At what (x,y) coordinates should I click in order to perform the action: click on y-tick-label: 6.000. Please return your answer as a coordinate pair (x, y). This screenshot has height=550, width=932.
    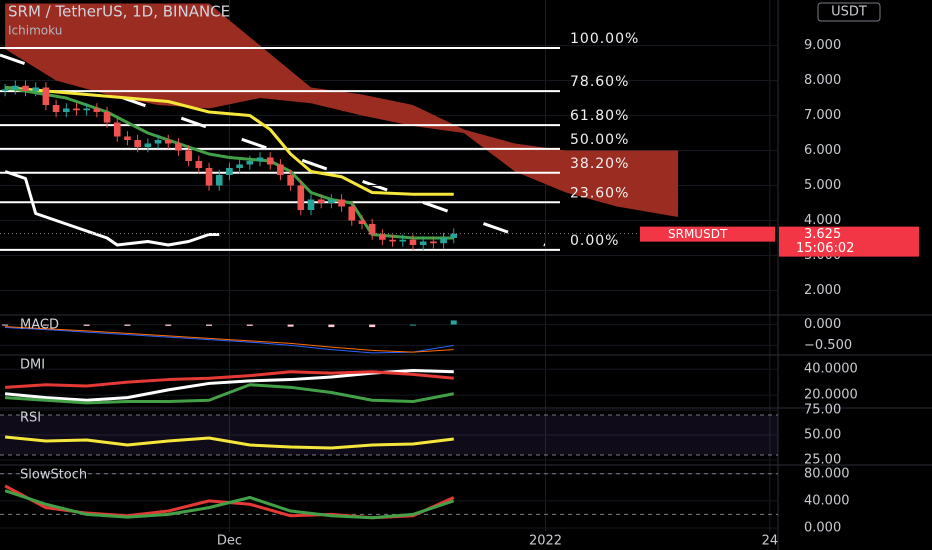
    Looking at the image, I should click on (822, 150).